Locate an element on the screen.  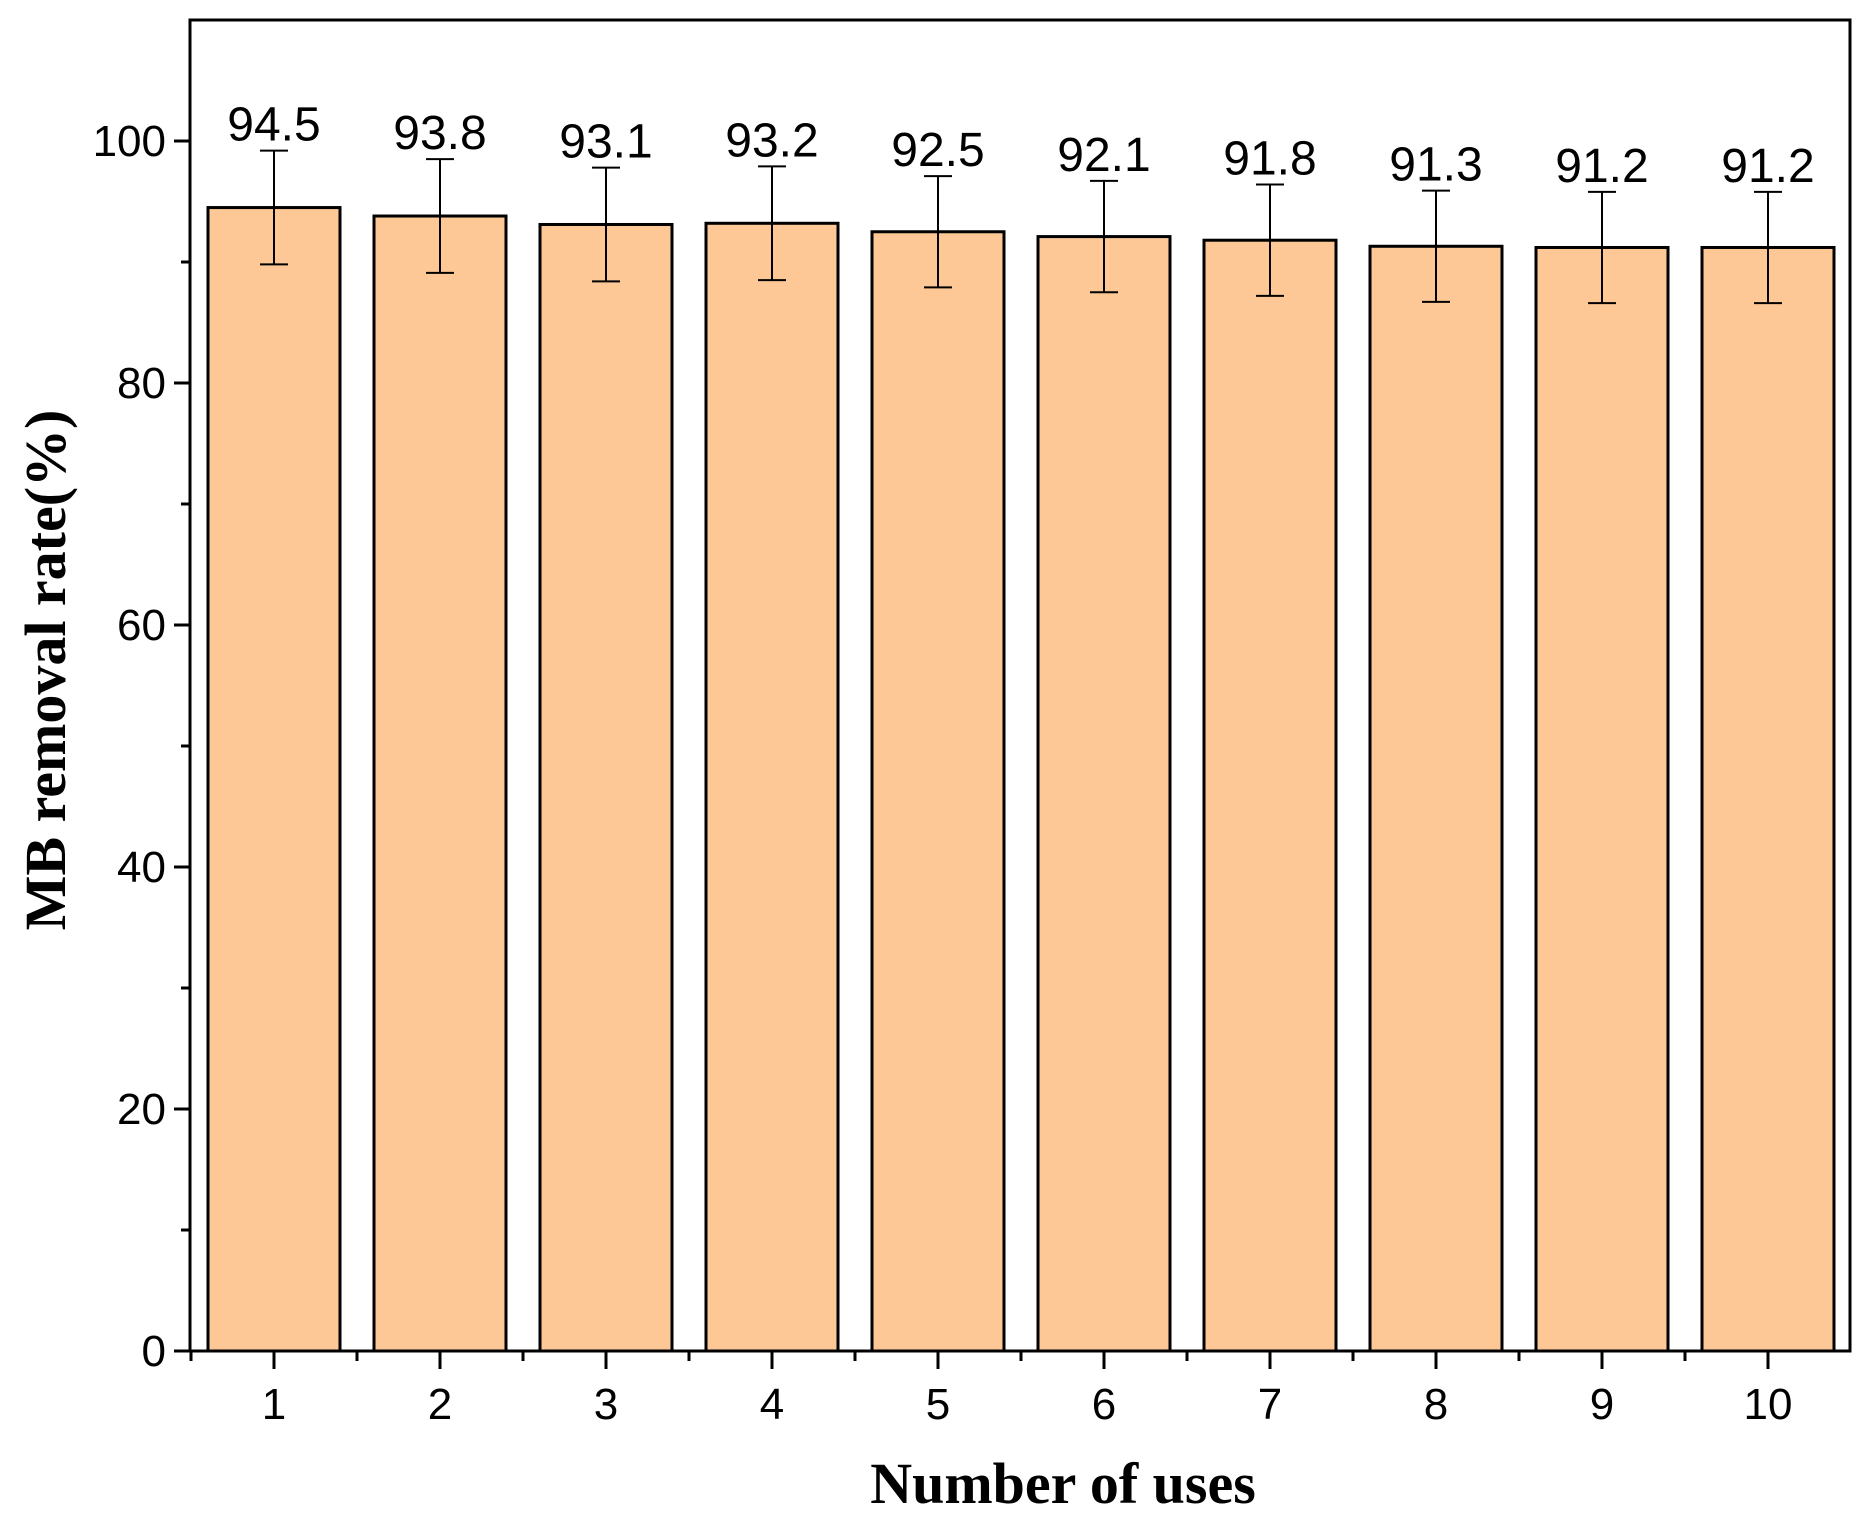
data-label-3: 93.1 is located at coordinates (605, 142).